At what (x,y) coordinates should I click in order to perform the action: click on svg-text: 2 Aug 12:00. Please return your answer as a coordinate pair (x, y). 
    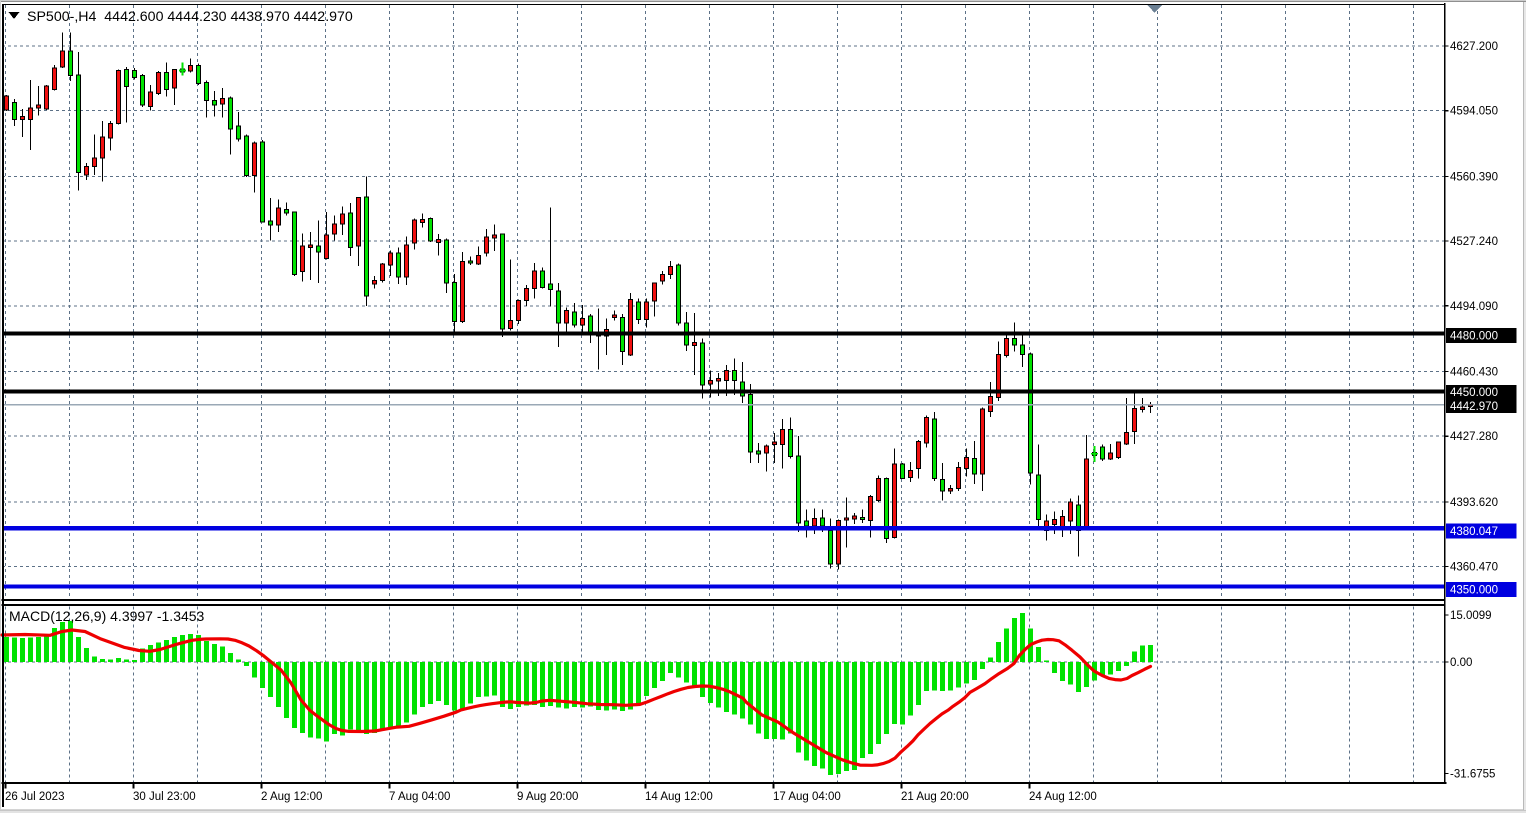
    Looking at the image, I should click on (291, 797).